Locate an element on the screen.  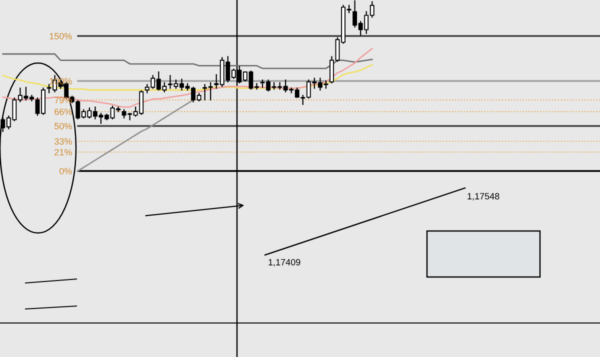
y-tick-label: 21% is located at coordinates (63, 152).